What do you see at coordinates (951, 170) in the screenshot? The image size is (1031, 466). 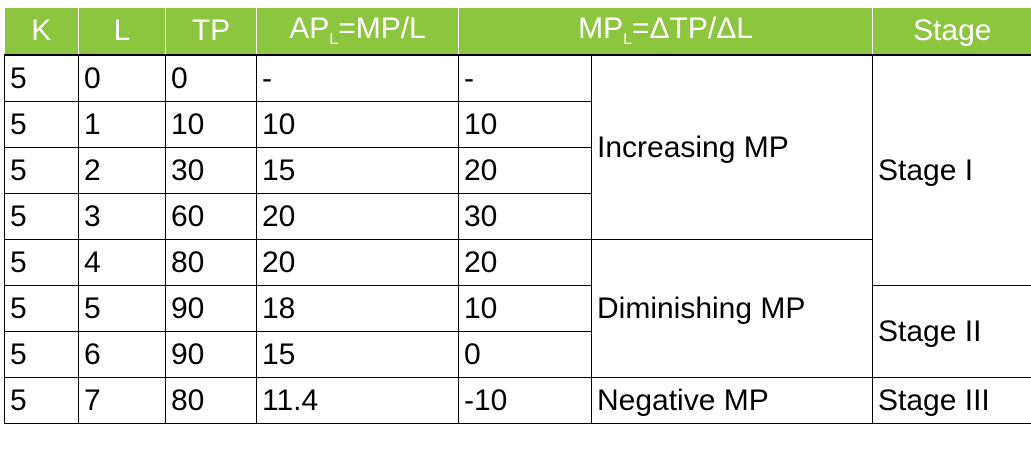 I see `stage-one: Stage I` at bounding box center [951, 170].